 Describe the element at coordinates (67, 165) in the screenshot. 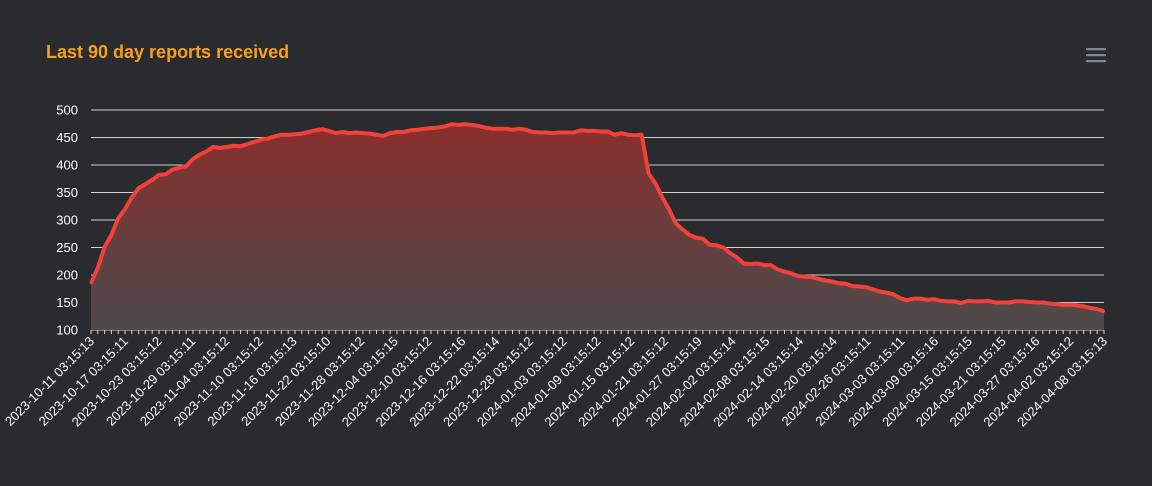

I see `y-tick-label: 400` at that location.